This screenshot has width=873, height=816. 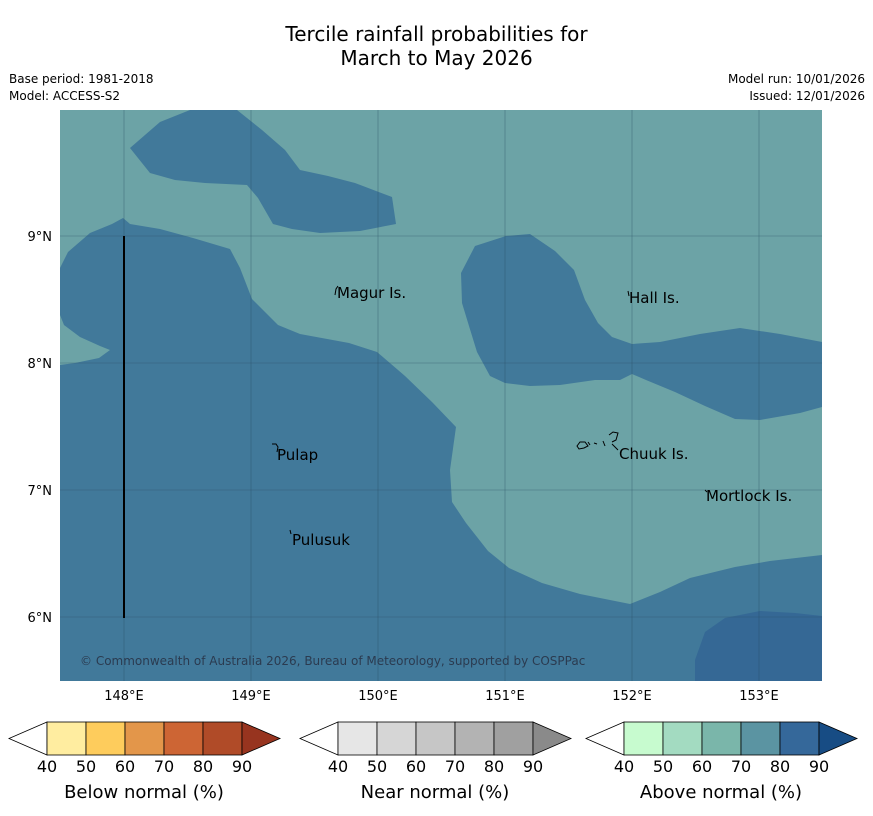 I want to click on mortlock-island-shape, so click(x=706, y=491).